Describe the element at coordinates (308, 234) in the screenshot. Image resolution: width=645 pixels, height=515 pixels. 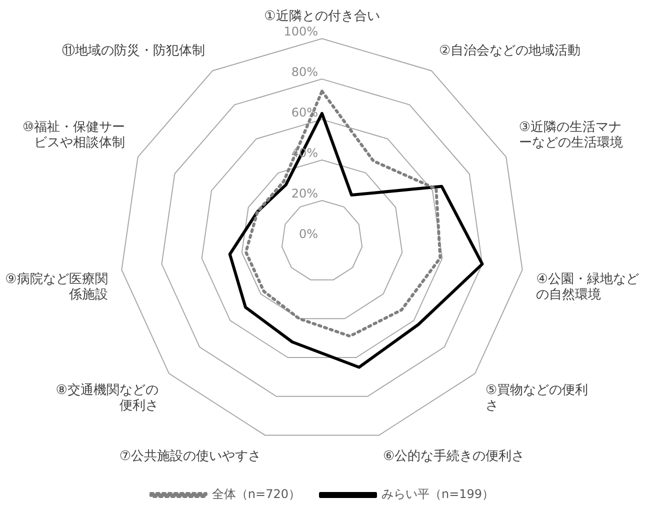
I see `y-tick-label: 0%` at that location.